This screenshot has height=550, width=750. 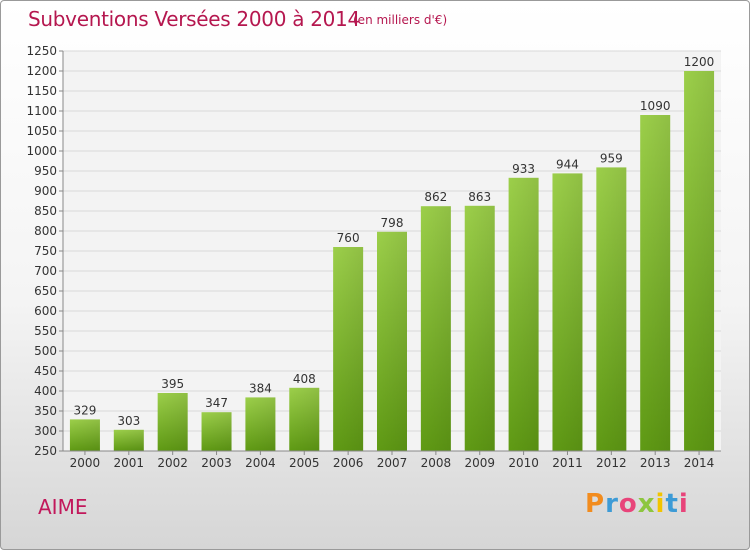 What do you see at coordinates (129, 463) in the screenshot?
I see `x-tick-label: 2001` at bounding box center [129, 463].